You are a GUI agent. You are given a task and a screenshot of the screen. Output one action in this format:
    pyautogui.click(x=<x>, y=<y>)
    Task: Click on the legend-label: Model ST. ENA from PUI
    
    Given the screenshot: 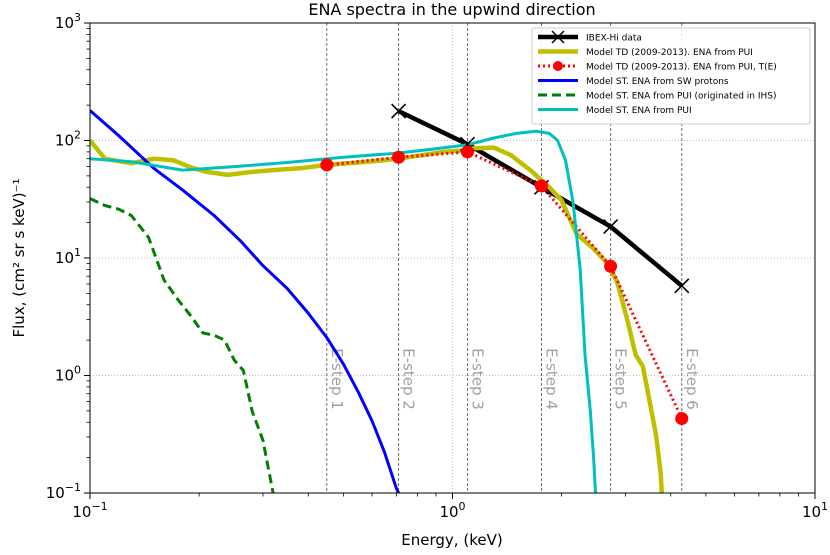 What is the action you would take?
    pyautogui.click(x=639, y=111)
    